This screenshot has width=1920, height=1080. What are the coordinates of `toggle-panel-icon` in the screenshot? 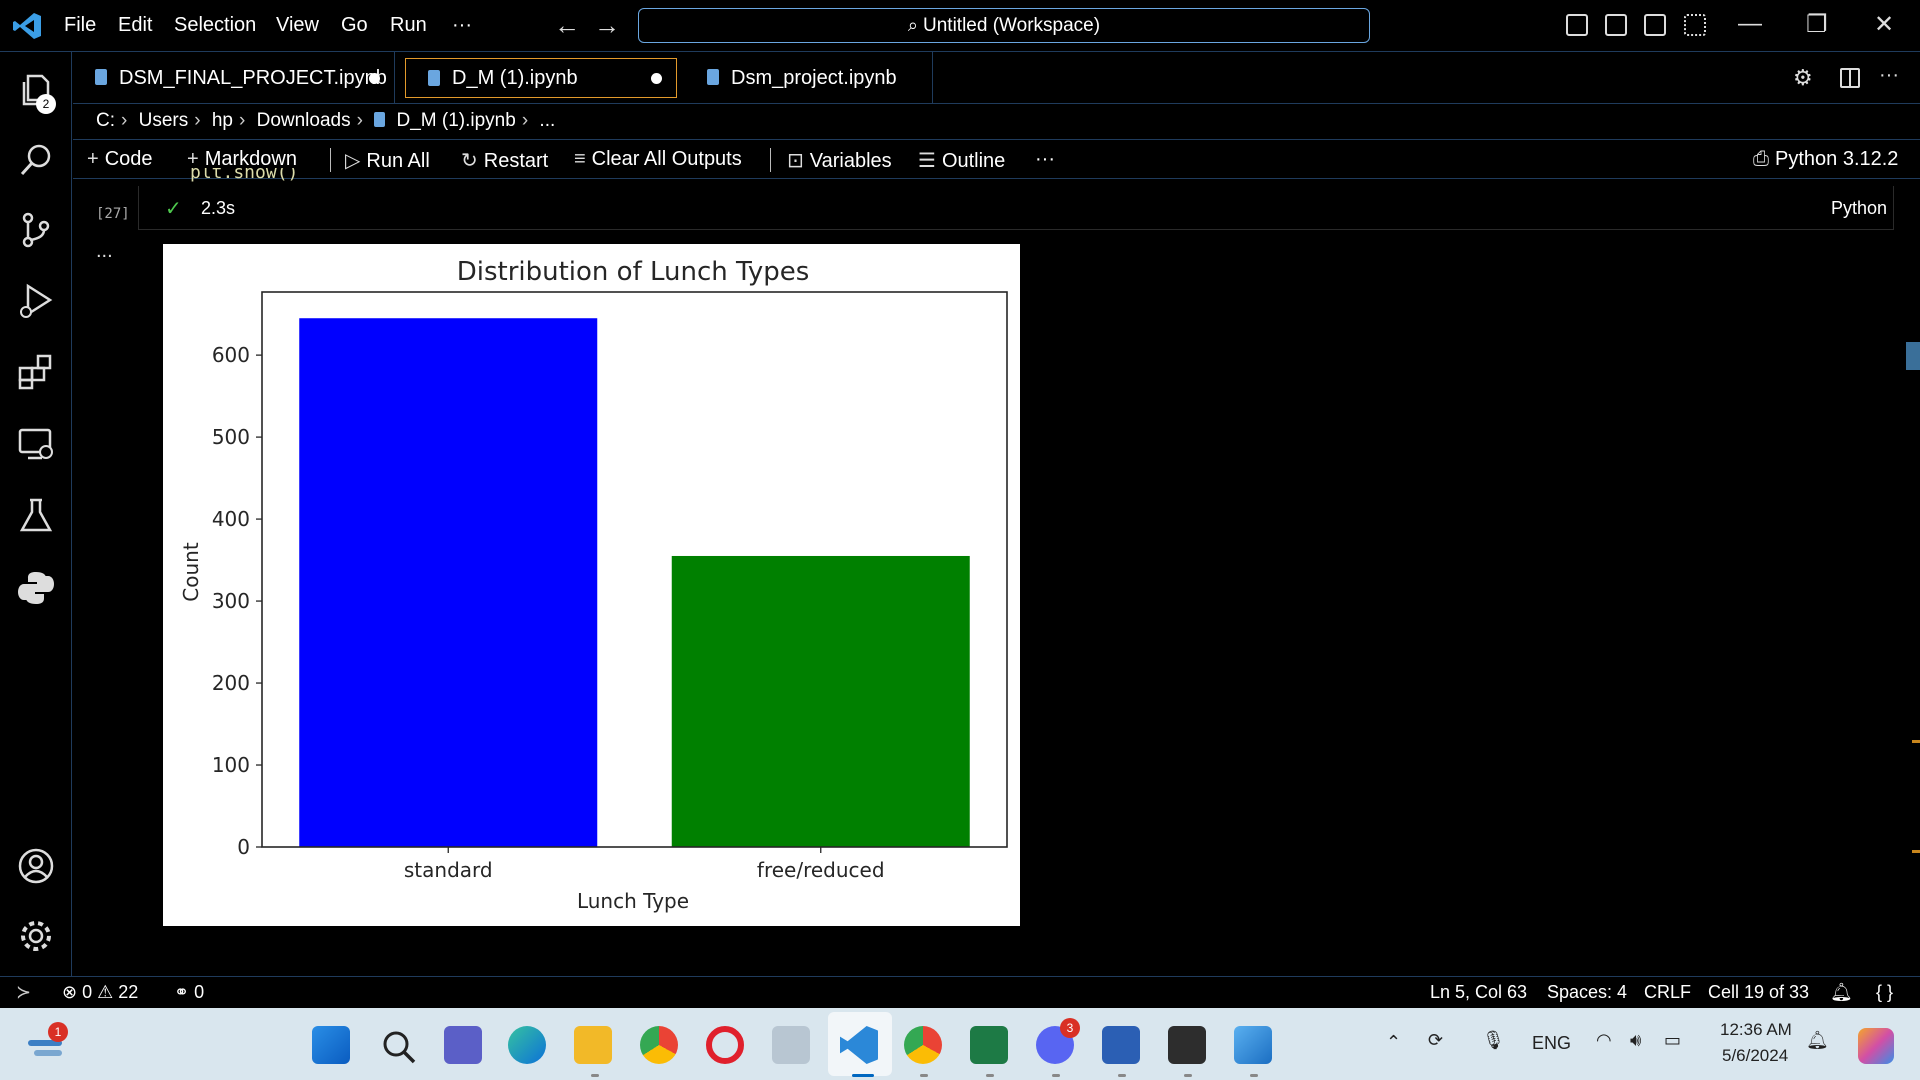 It's located at (1616, 25).